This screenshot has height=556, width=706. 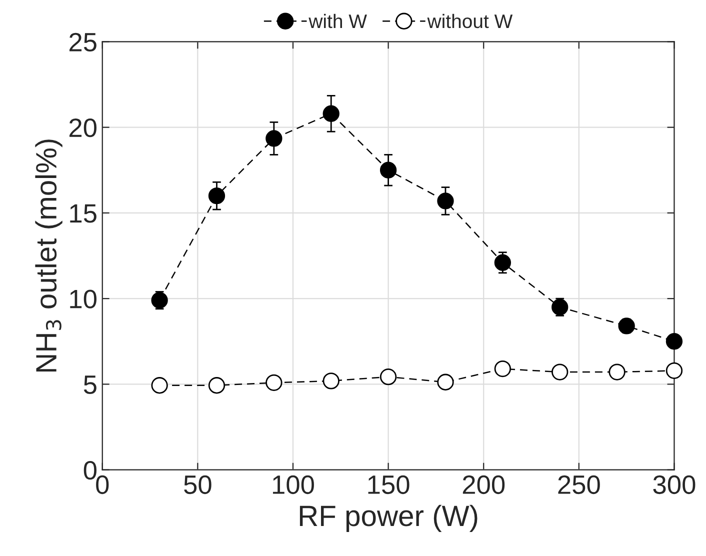 What do you see at coordinates (337, 21) in the screenshot?
I see `legend-label: with W` at bounding box center [337, 21].